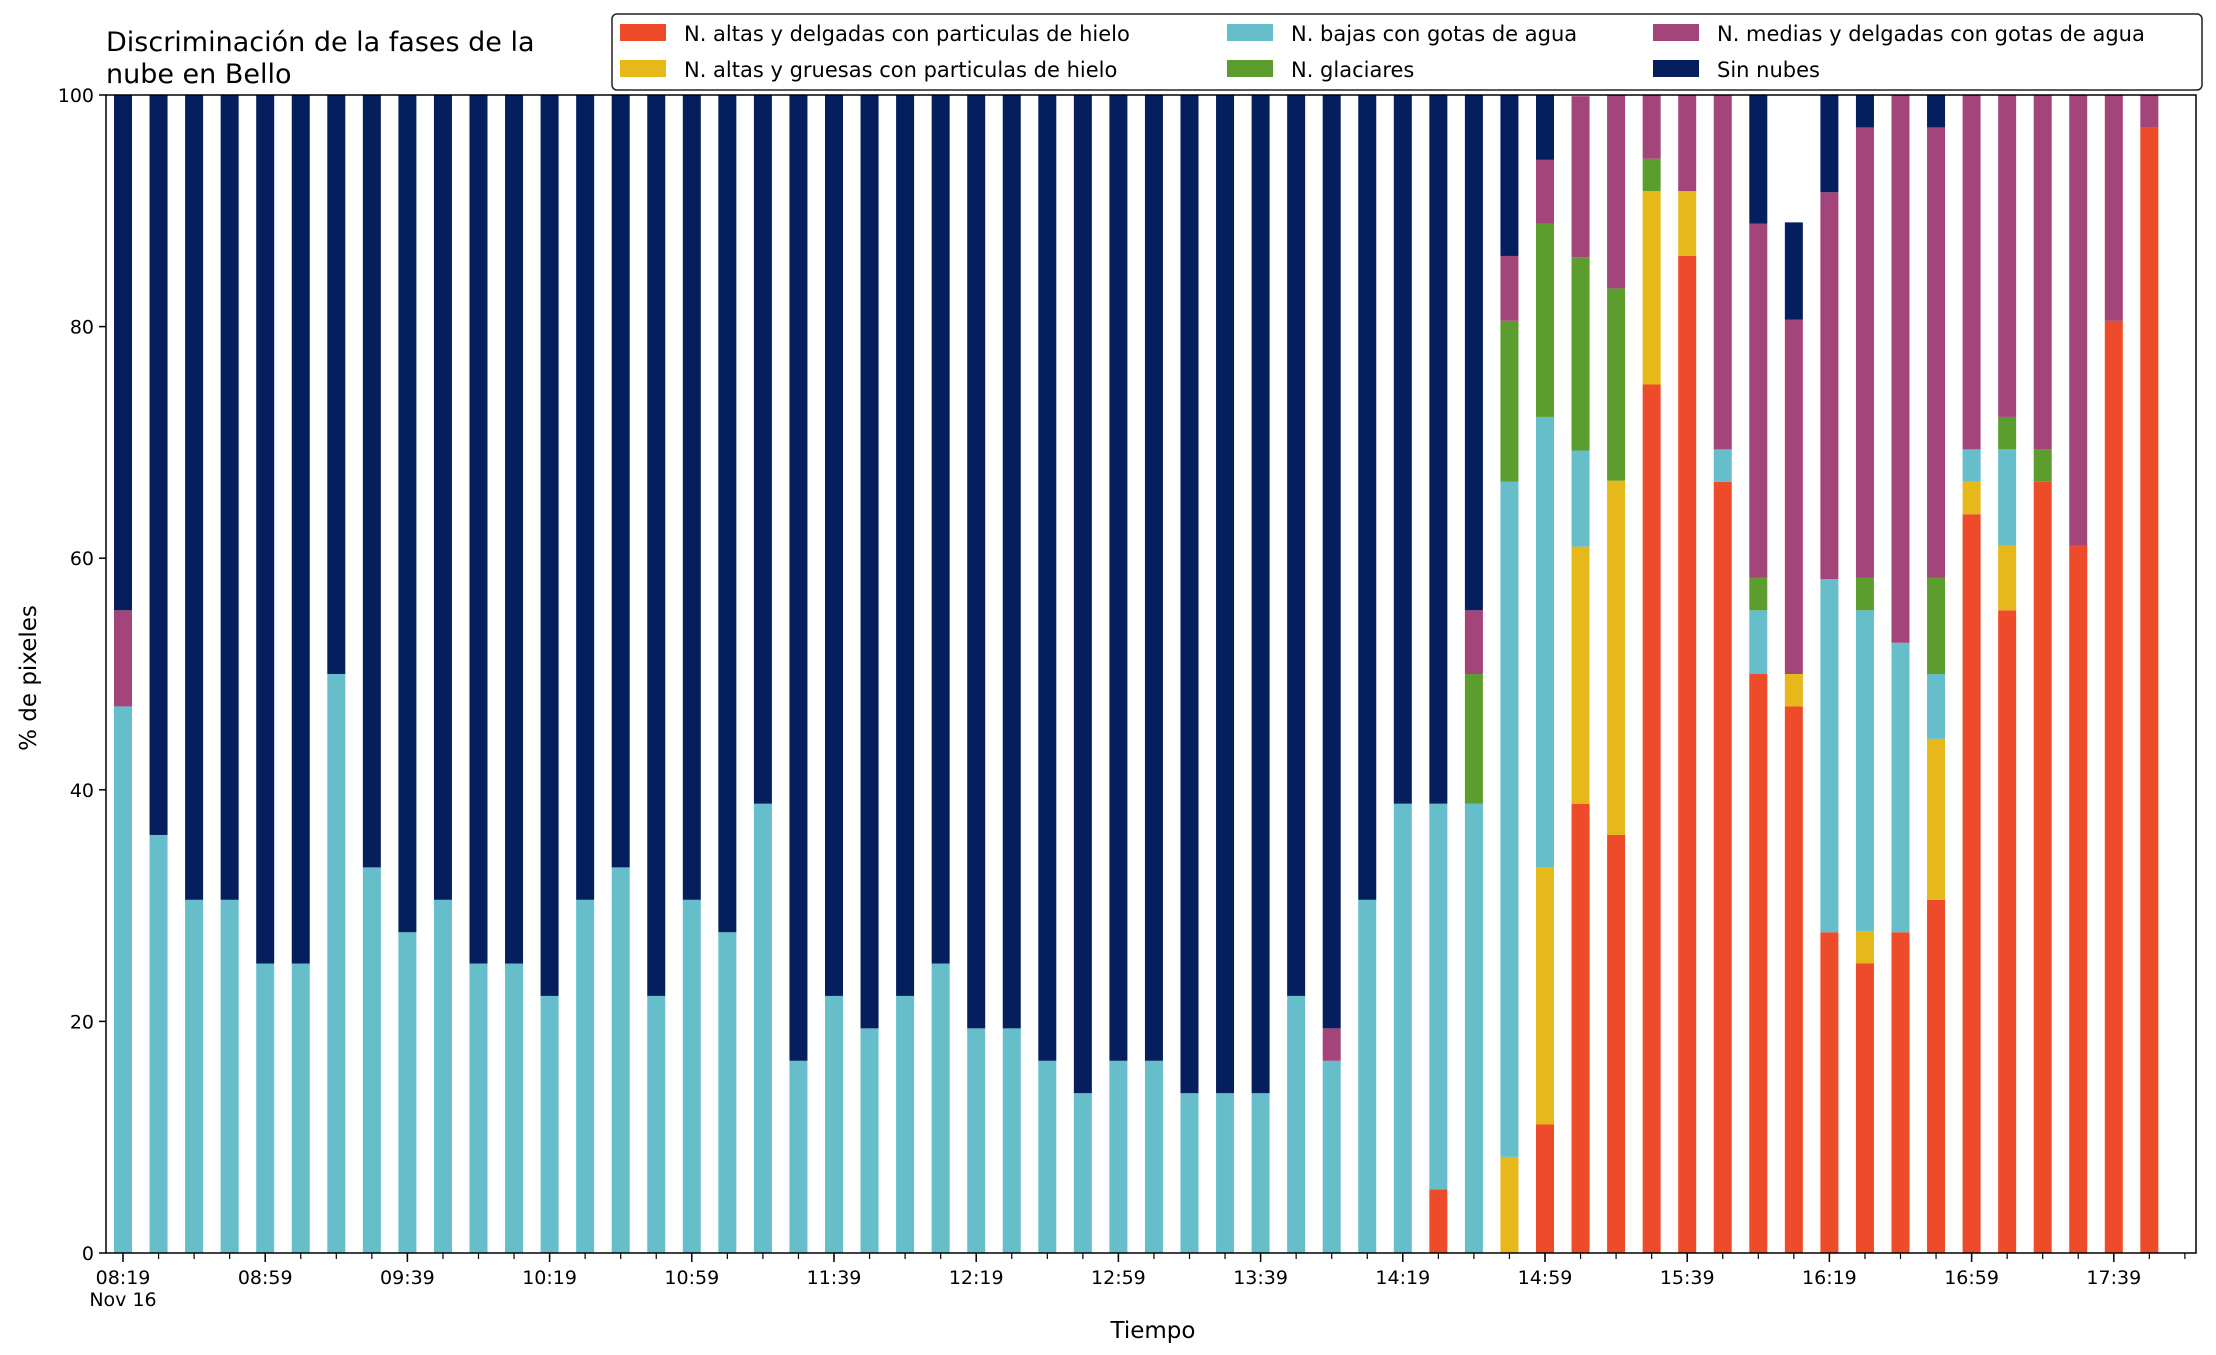 The width and height of the screenshot is (2216, 1355). What do you see at coordinates (82, 559) in the screenshot?
I see `y-tick-label: 60` at bounding box center [82, 559].